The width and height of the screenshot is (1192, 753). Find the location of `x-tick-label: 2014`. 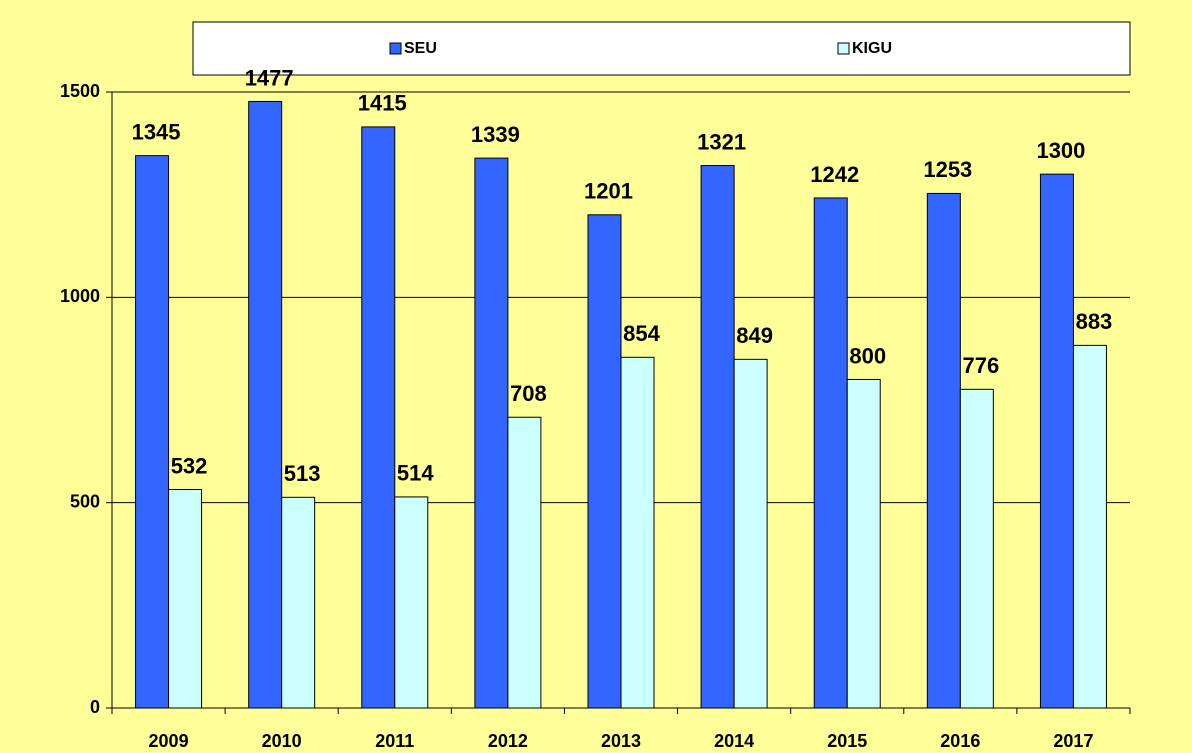

x-tick-label: 2014 is located at coordinates (734, 741).